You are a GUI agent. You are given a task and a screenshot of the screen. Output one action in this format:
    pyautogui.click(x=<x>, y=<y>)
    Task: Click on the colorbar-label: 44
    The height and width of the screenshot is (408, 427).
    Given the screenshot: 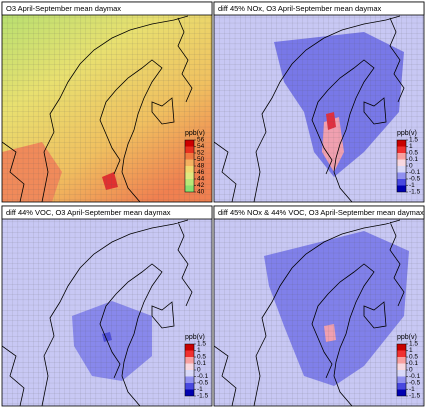 What is the action you would take?
    pyautogui.click(x=201, y=179)
    